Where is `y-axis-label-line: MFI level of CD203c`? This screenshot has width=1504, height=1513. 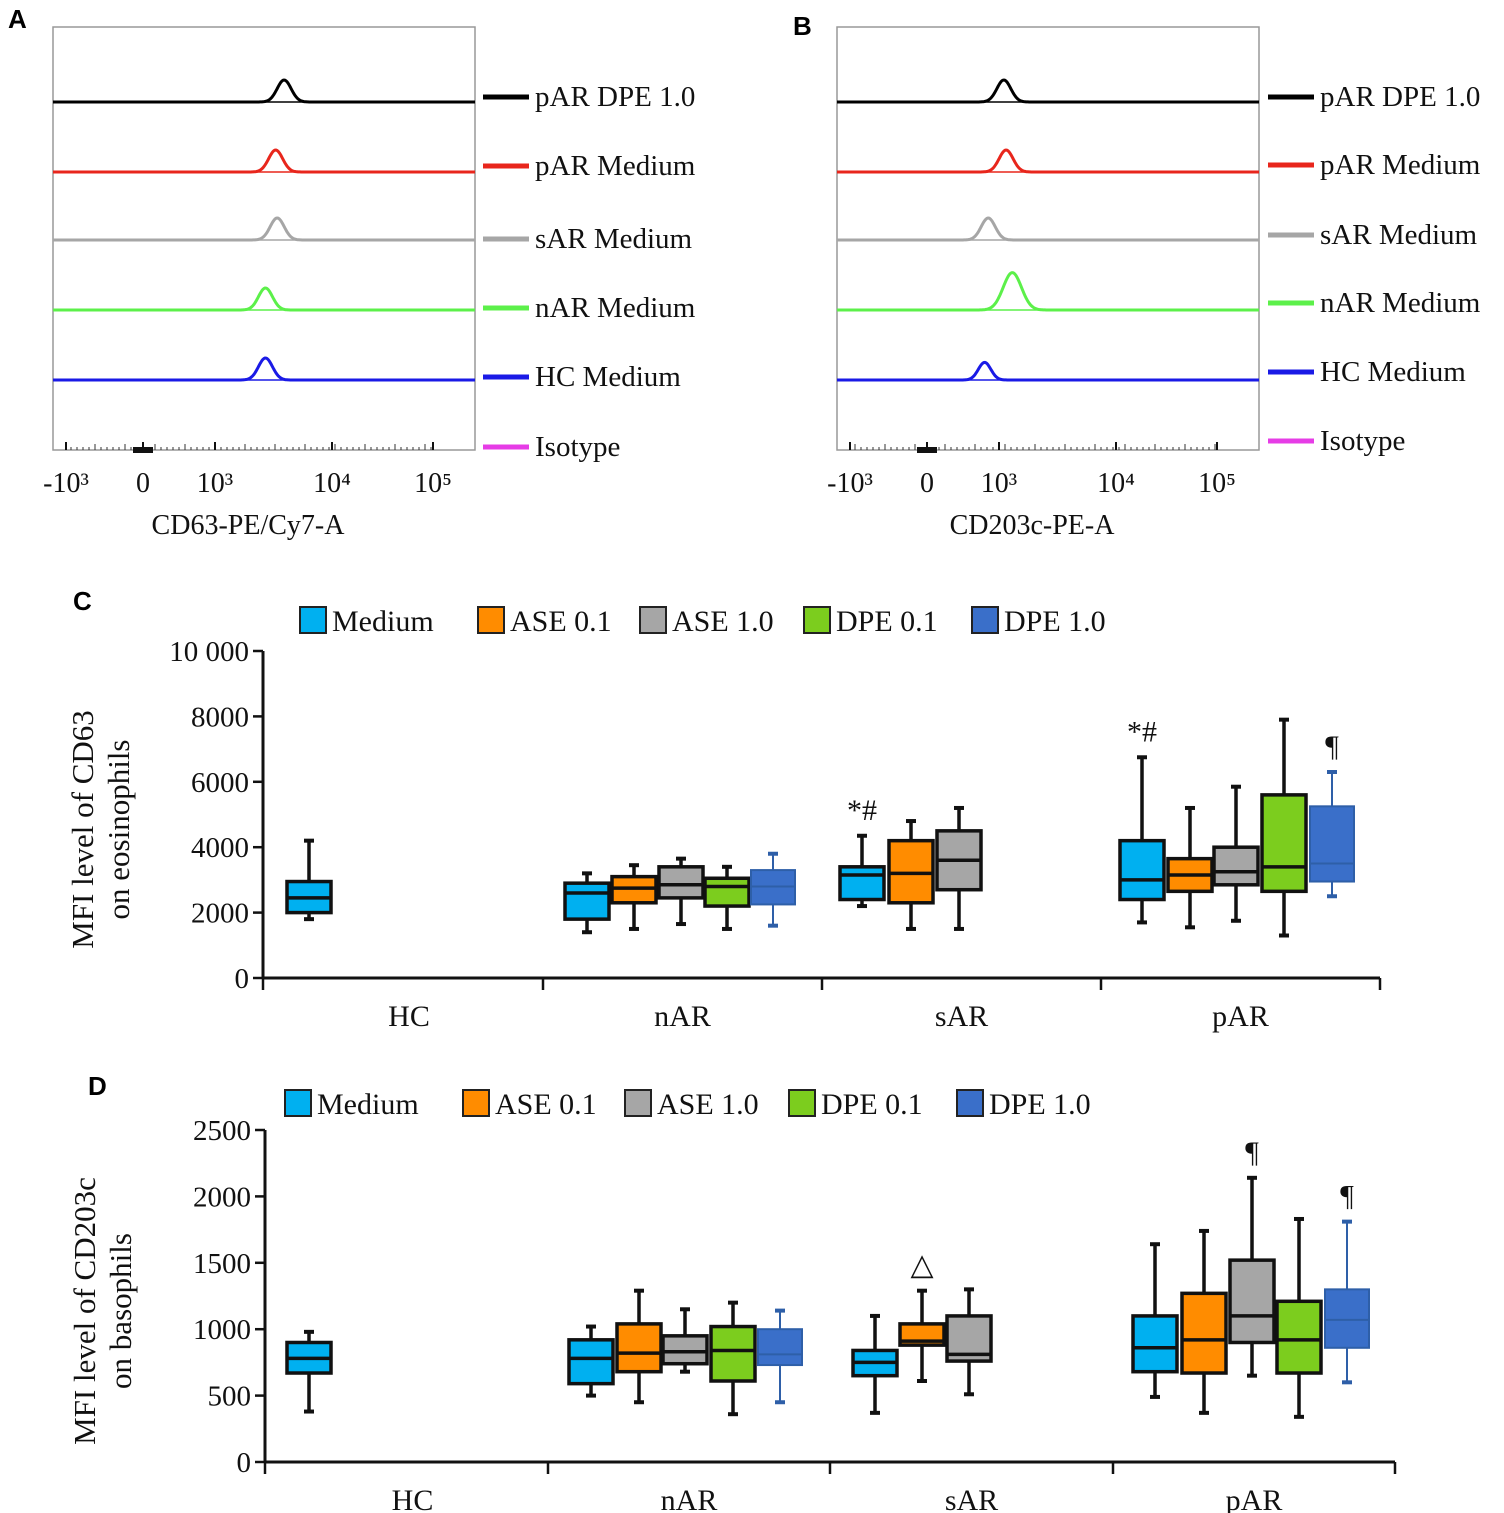 y-axis-label-line: MFI level of CD203c is located at coordinates (84, 1311).